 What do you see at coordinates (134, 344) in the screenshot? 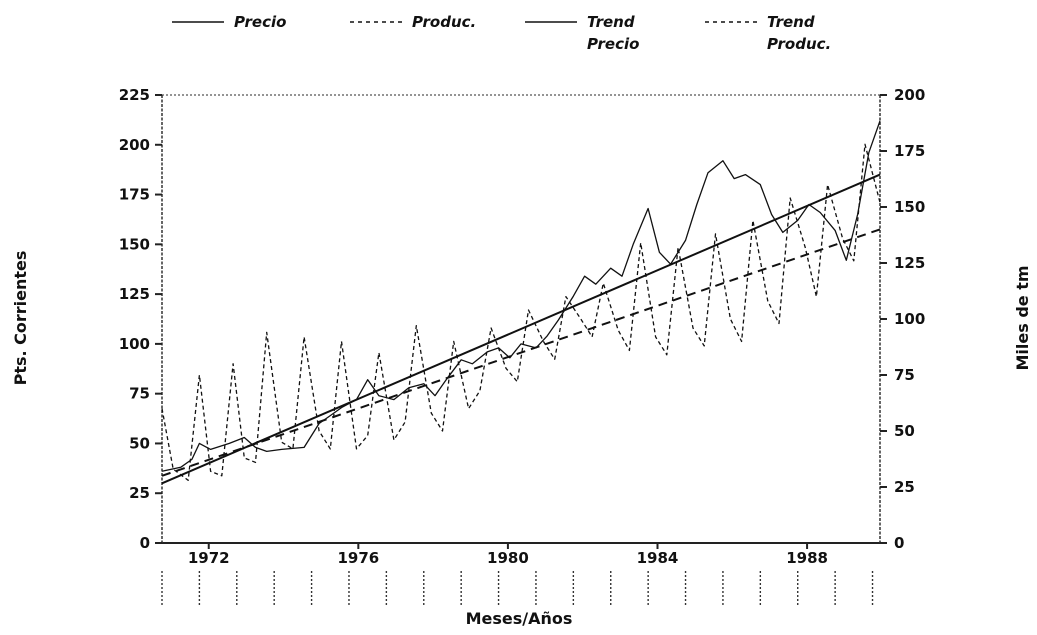
I see `left-y-tick-label: 100` at bounding box center [134, 344].